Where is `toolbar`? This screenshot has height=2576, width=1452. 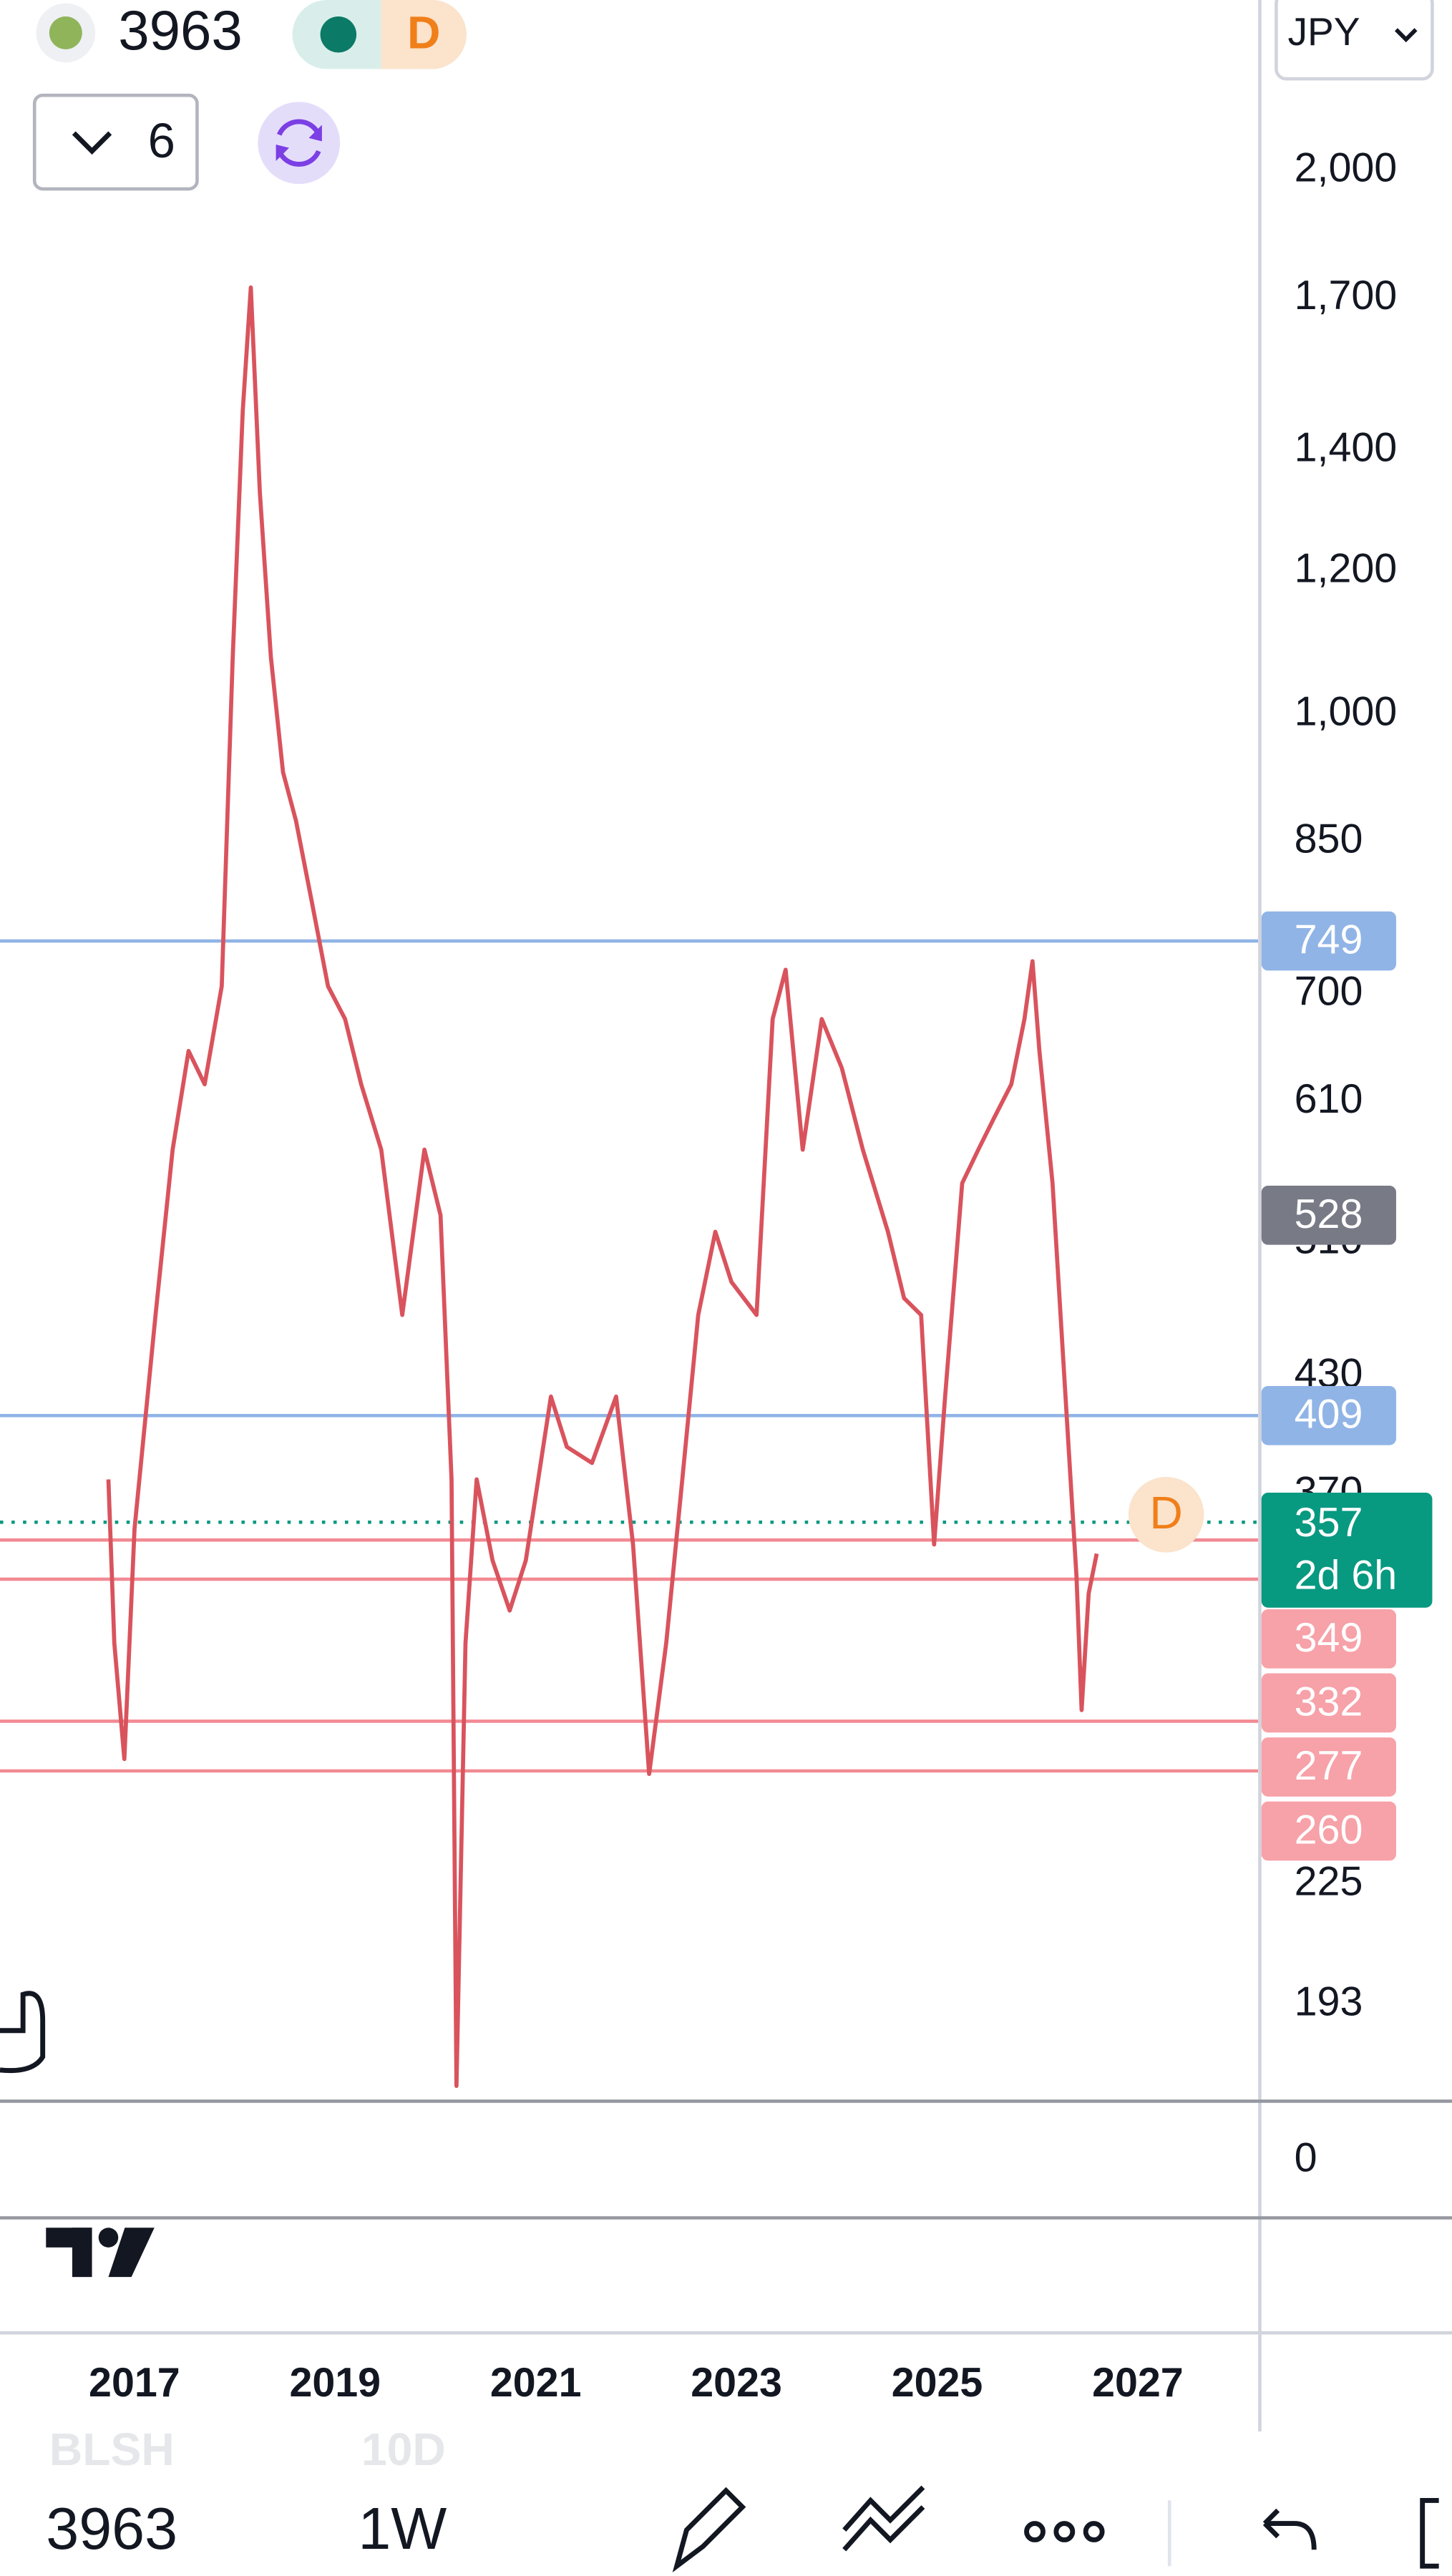
toolbar is located at coordinates (1055, 2529).